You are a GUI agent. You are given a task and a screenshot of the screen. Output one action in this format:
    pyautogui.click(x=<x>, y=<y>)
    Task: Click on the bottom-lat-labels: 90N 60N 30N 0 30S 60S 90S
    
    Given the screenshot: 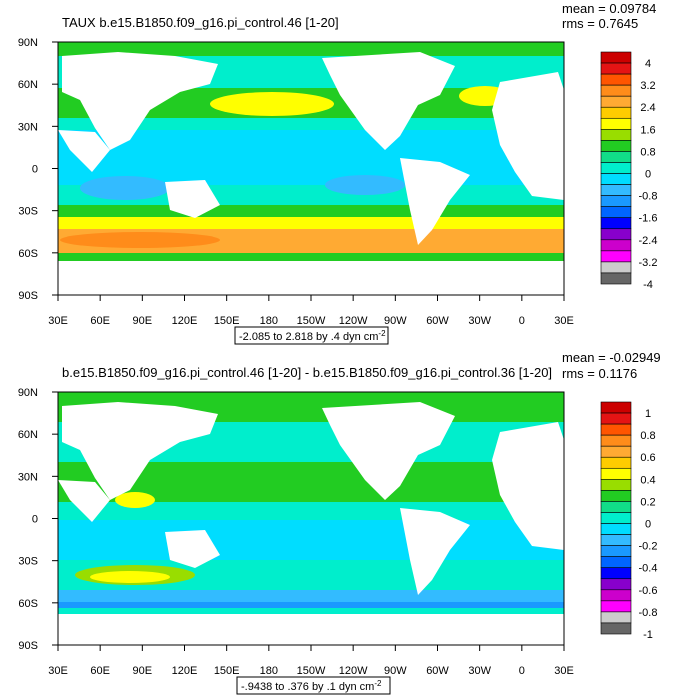 What is the action you would take?
    pyautogui.click(x=28, y=519)
    